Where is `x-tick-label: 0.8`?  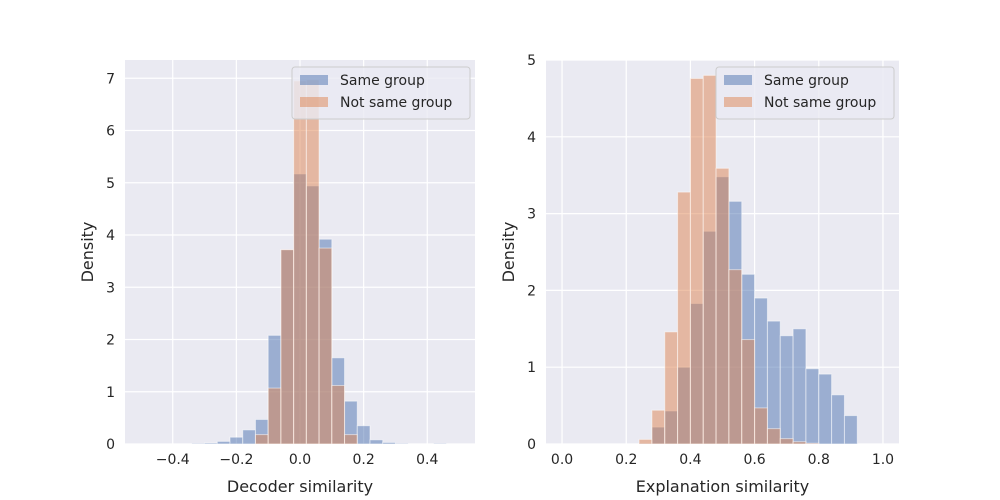
x-tick-label: 0.8 is located at coordinates (819, 460).